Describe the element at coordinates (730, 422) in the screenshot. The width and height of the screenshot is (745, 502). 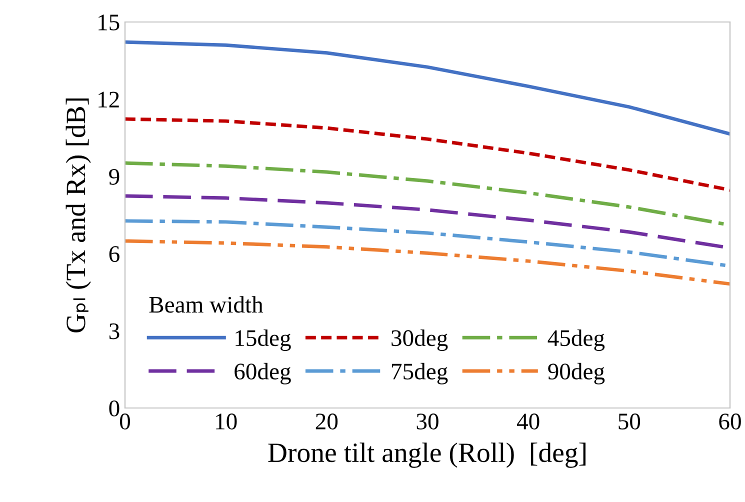
I see `x-tick-label: 60` at that location.